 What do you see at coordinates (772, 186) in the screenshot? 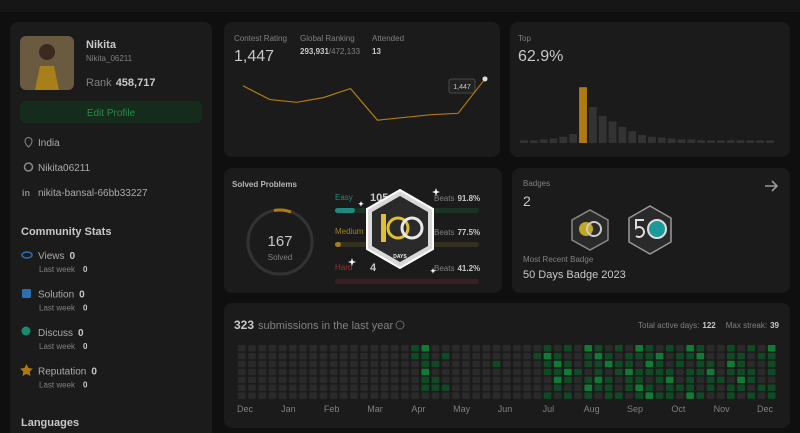
I see `badges-arrow` at bounding box center [772, 186].